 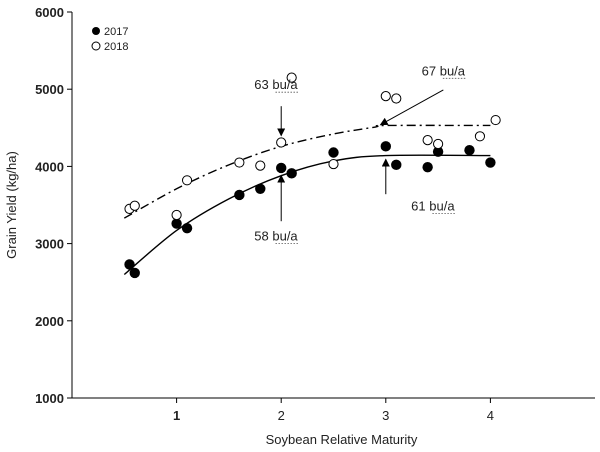 What do you see at coordinates (411, 107) in the screenshot?
I see `annotation-arrow` at bounding box center [411, 107].